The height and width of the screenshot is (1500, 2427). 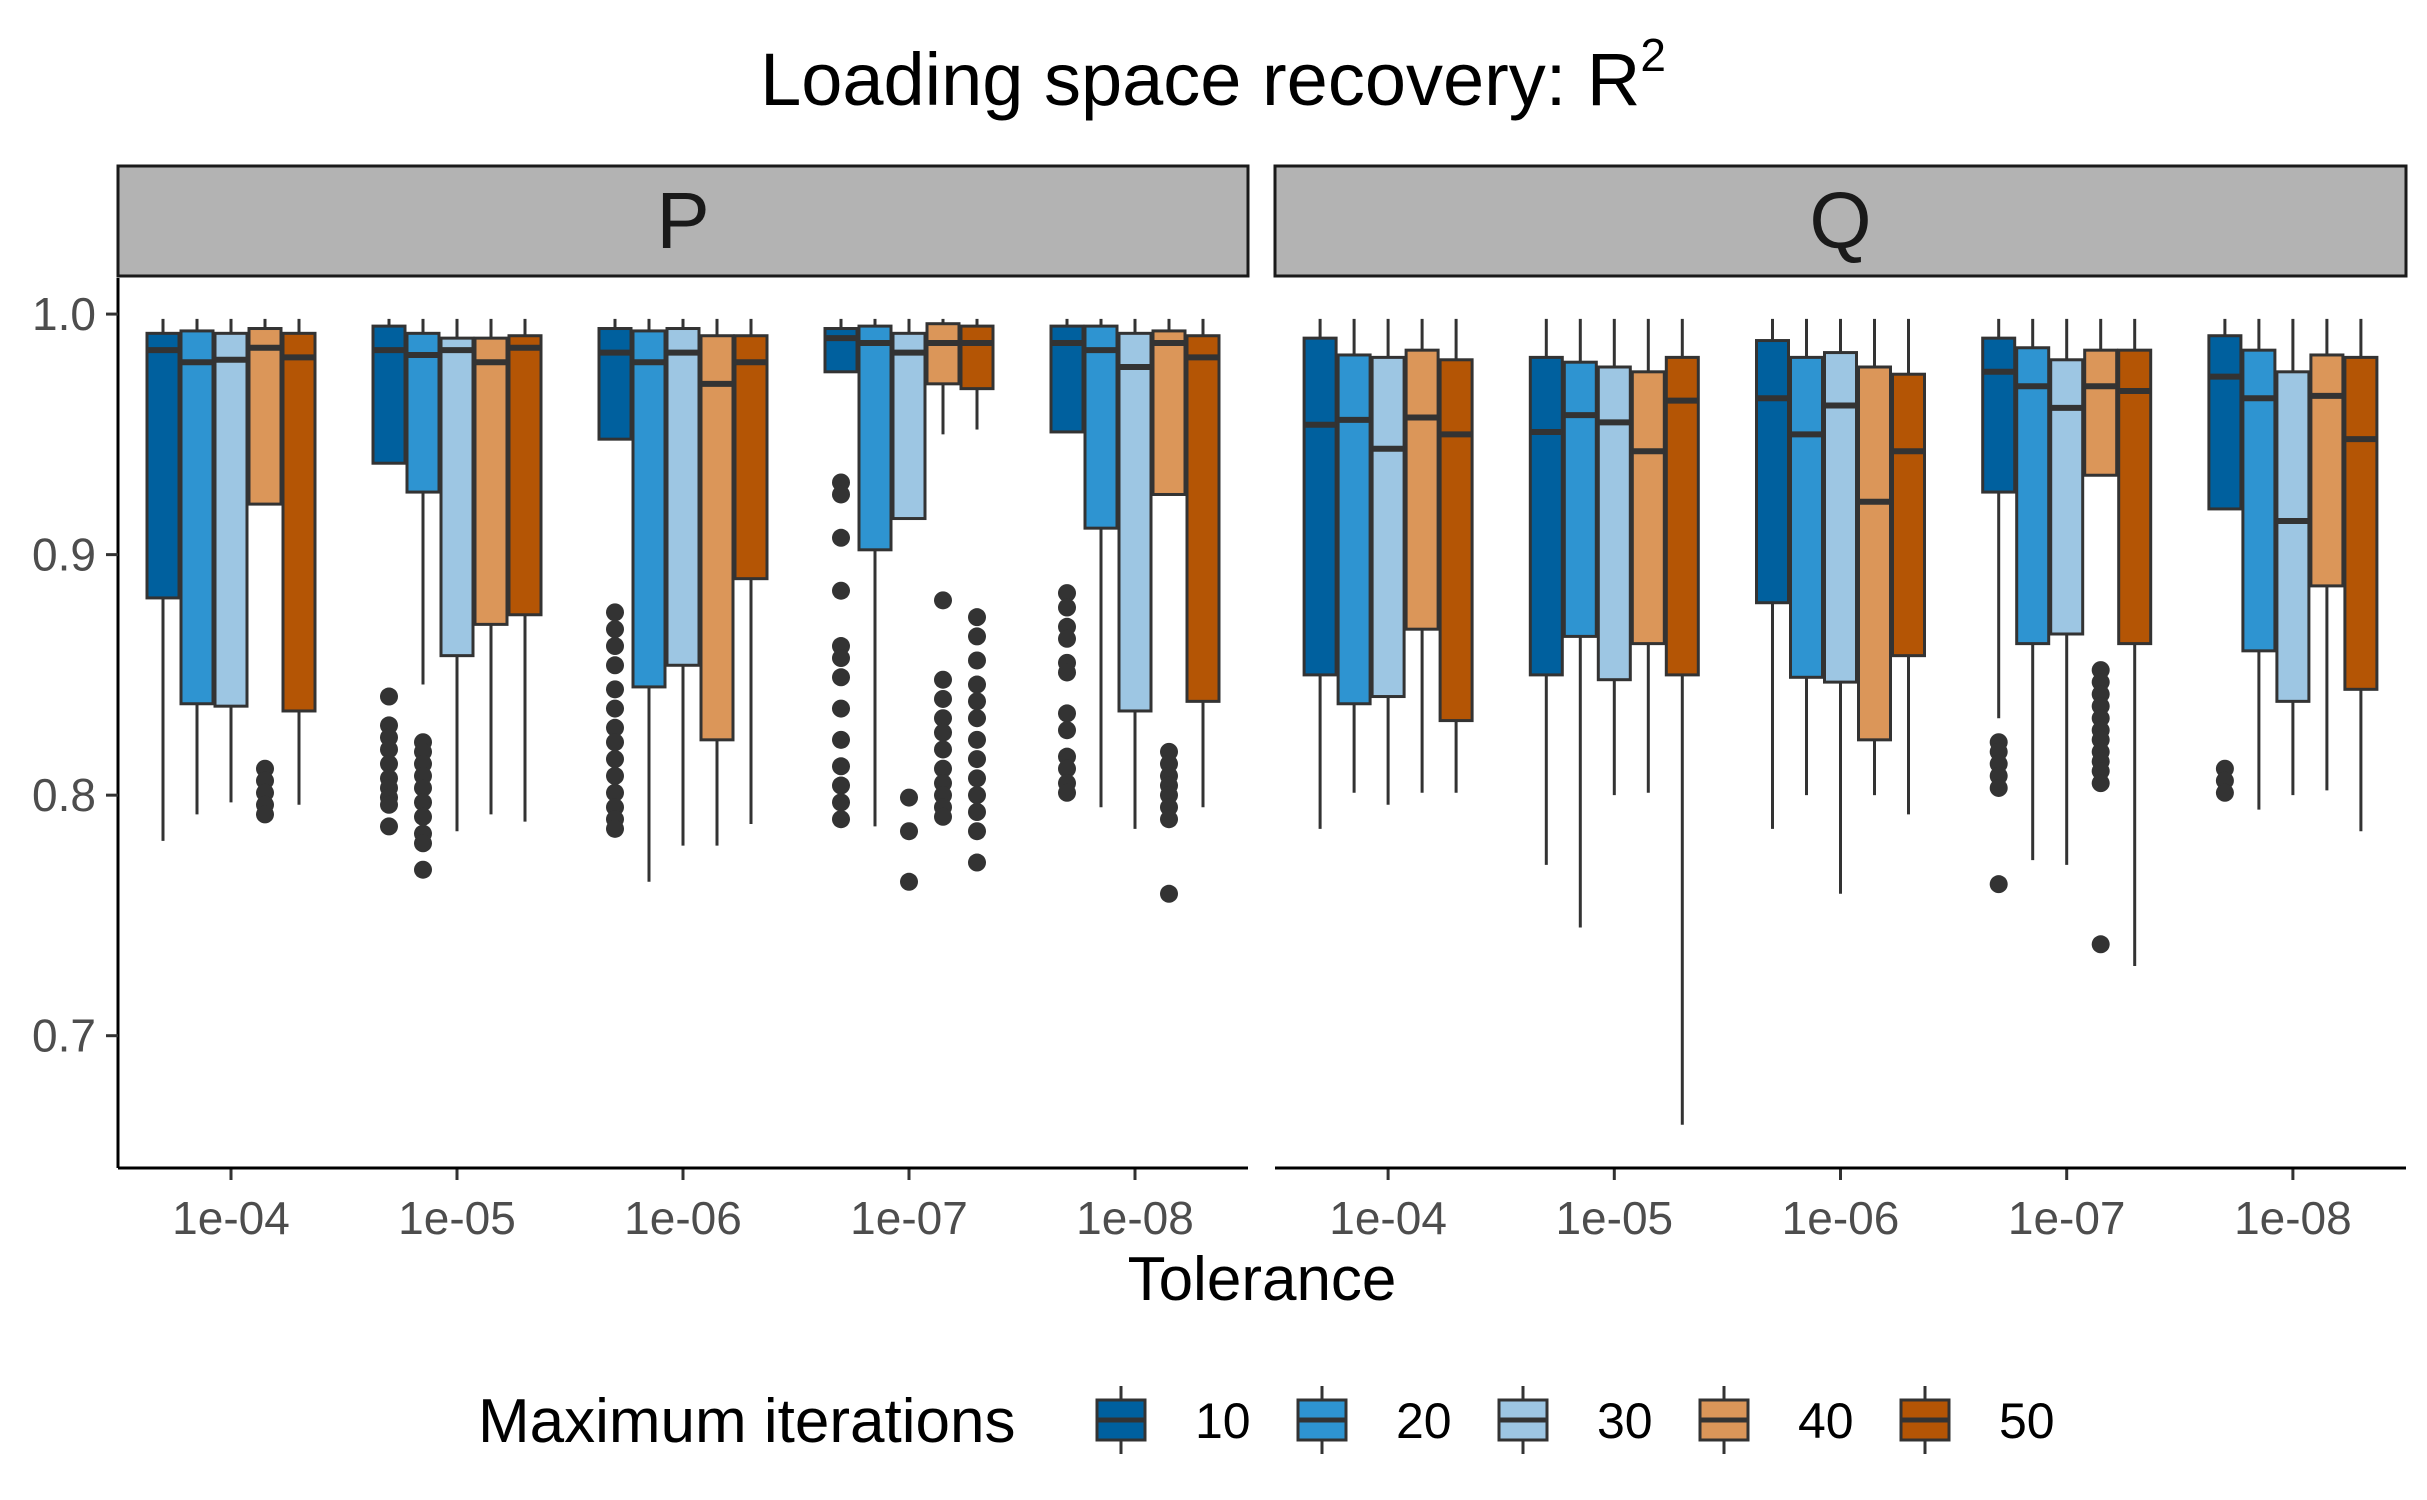 I want to click on y-tick-label: 1.0, so click(x=64, y=314).